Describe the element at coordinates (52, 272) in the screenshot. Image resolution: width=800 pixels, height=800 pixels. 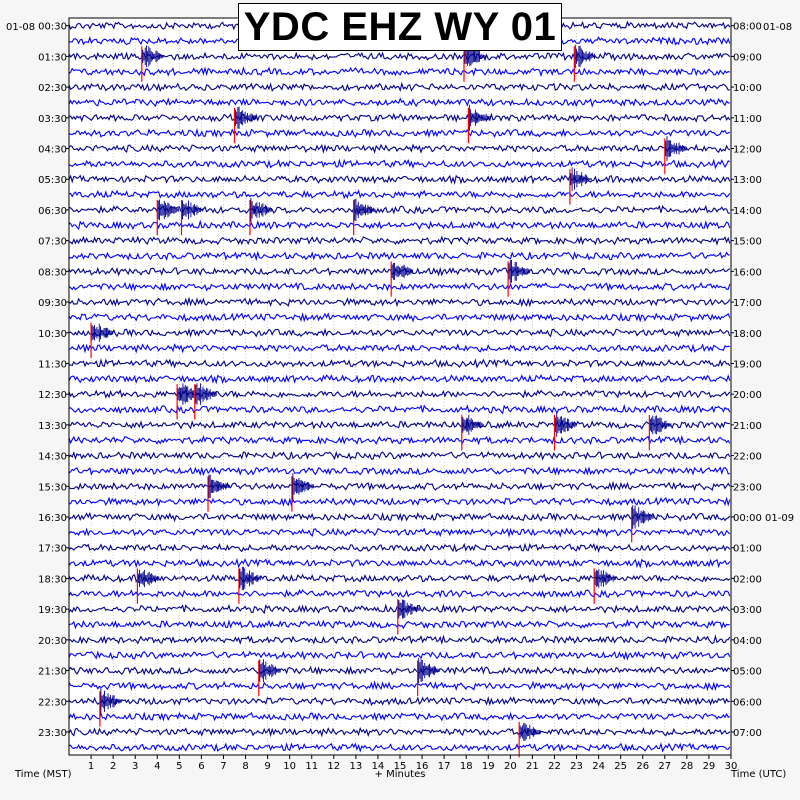
I see `left-tick-label-9: 08:30` at that location.